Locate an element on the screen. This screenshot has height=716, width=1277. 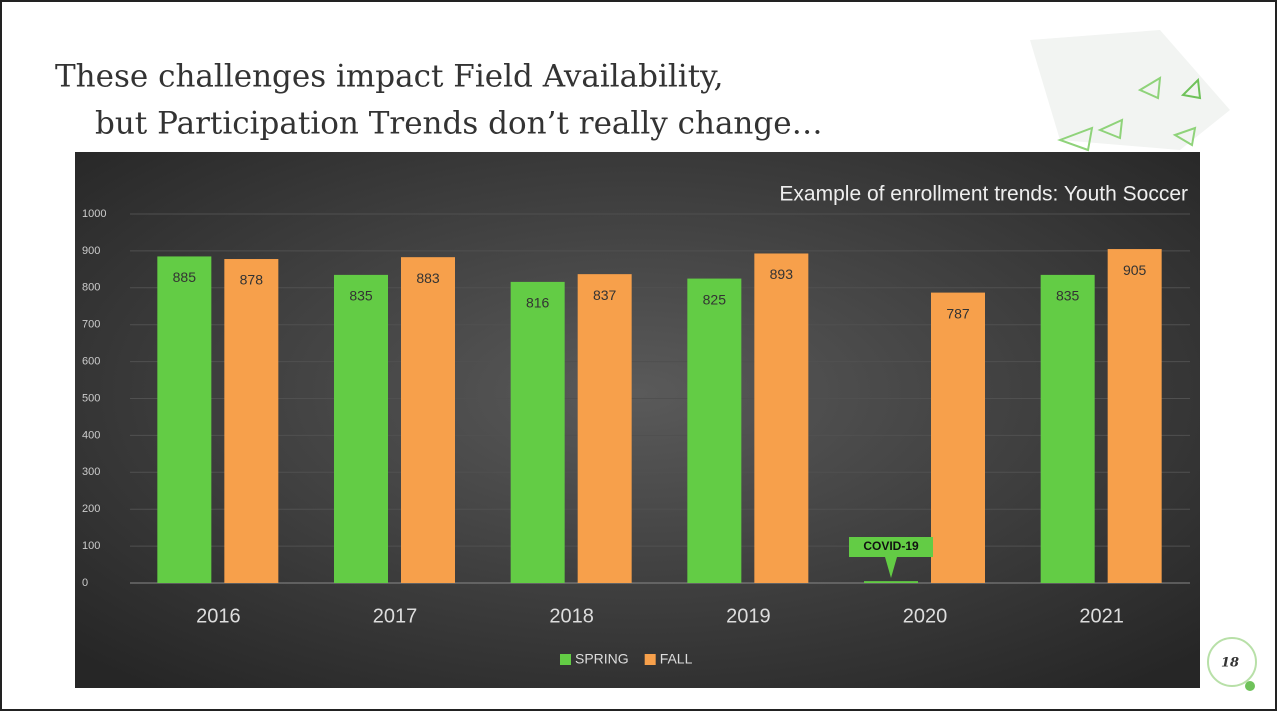
legend-label: FALL is located at coordinates (676, 659).